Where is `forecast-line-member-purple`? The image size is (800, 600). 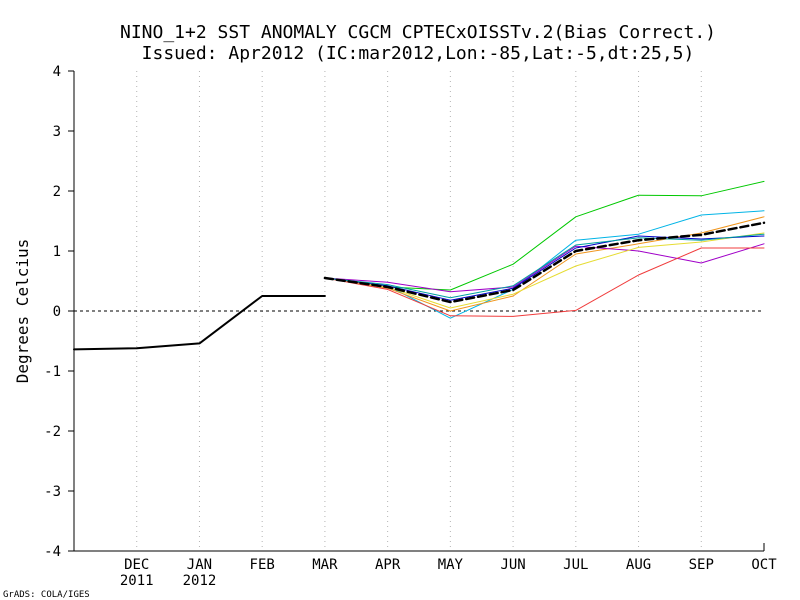
forecast-line-member-purple is located at coordinates (544, 268).